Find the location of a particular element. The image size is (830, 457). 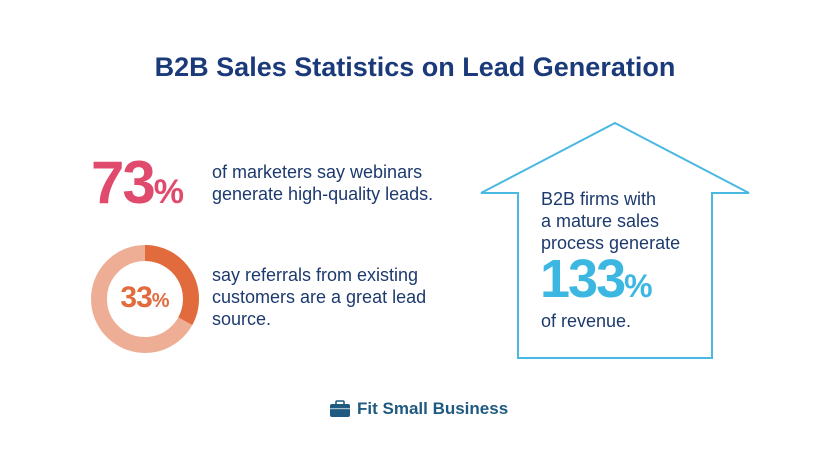

referrals-donut is located at coordinates (145, 299).